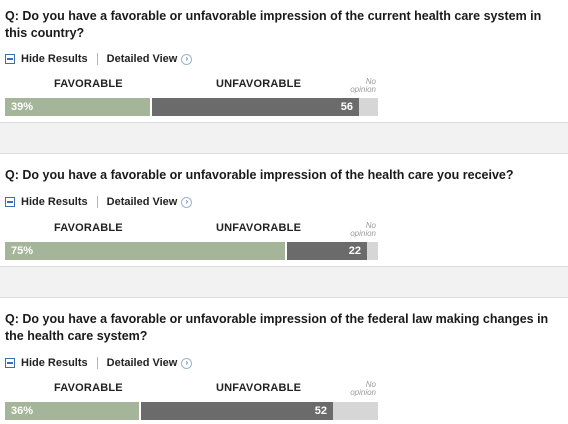 The height and width of the screenshot is (424, 568). I want to click on unfavorable-value: 52, so click(320, 411).